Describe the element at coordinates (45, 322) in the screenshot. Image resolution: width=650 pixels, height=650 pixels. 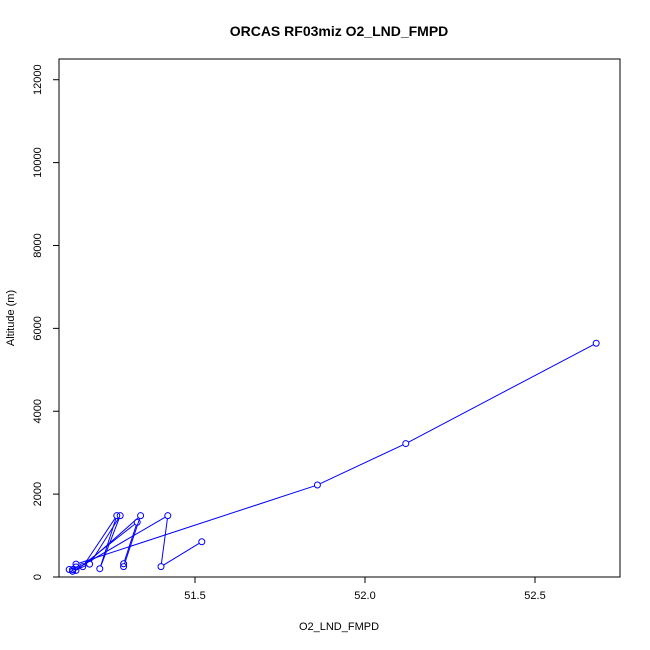
I see `y-axis: 0 2000 4000 6000 8000 10000 12000` at that location.